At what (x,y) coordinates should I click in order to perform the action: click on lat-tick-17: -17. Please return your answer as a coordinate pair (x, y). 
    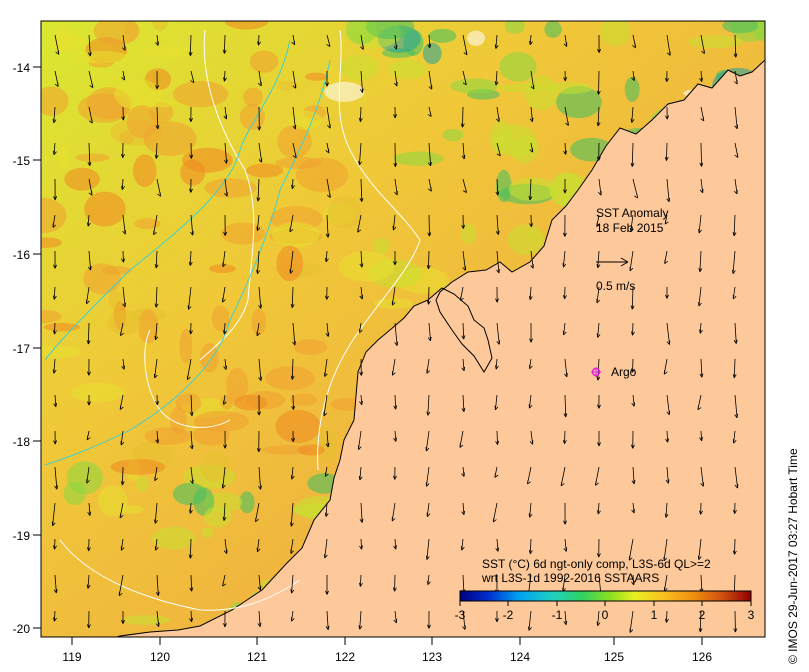
    Looking at the image, I should click on (22, 349).